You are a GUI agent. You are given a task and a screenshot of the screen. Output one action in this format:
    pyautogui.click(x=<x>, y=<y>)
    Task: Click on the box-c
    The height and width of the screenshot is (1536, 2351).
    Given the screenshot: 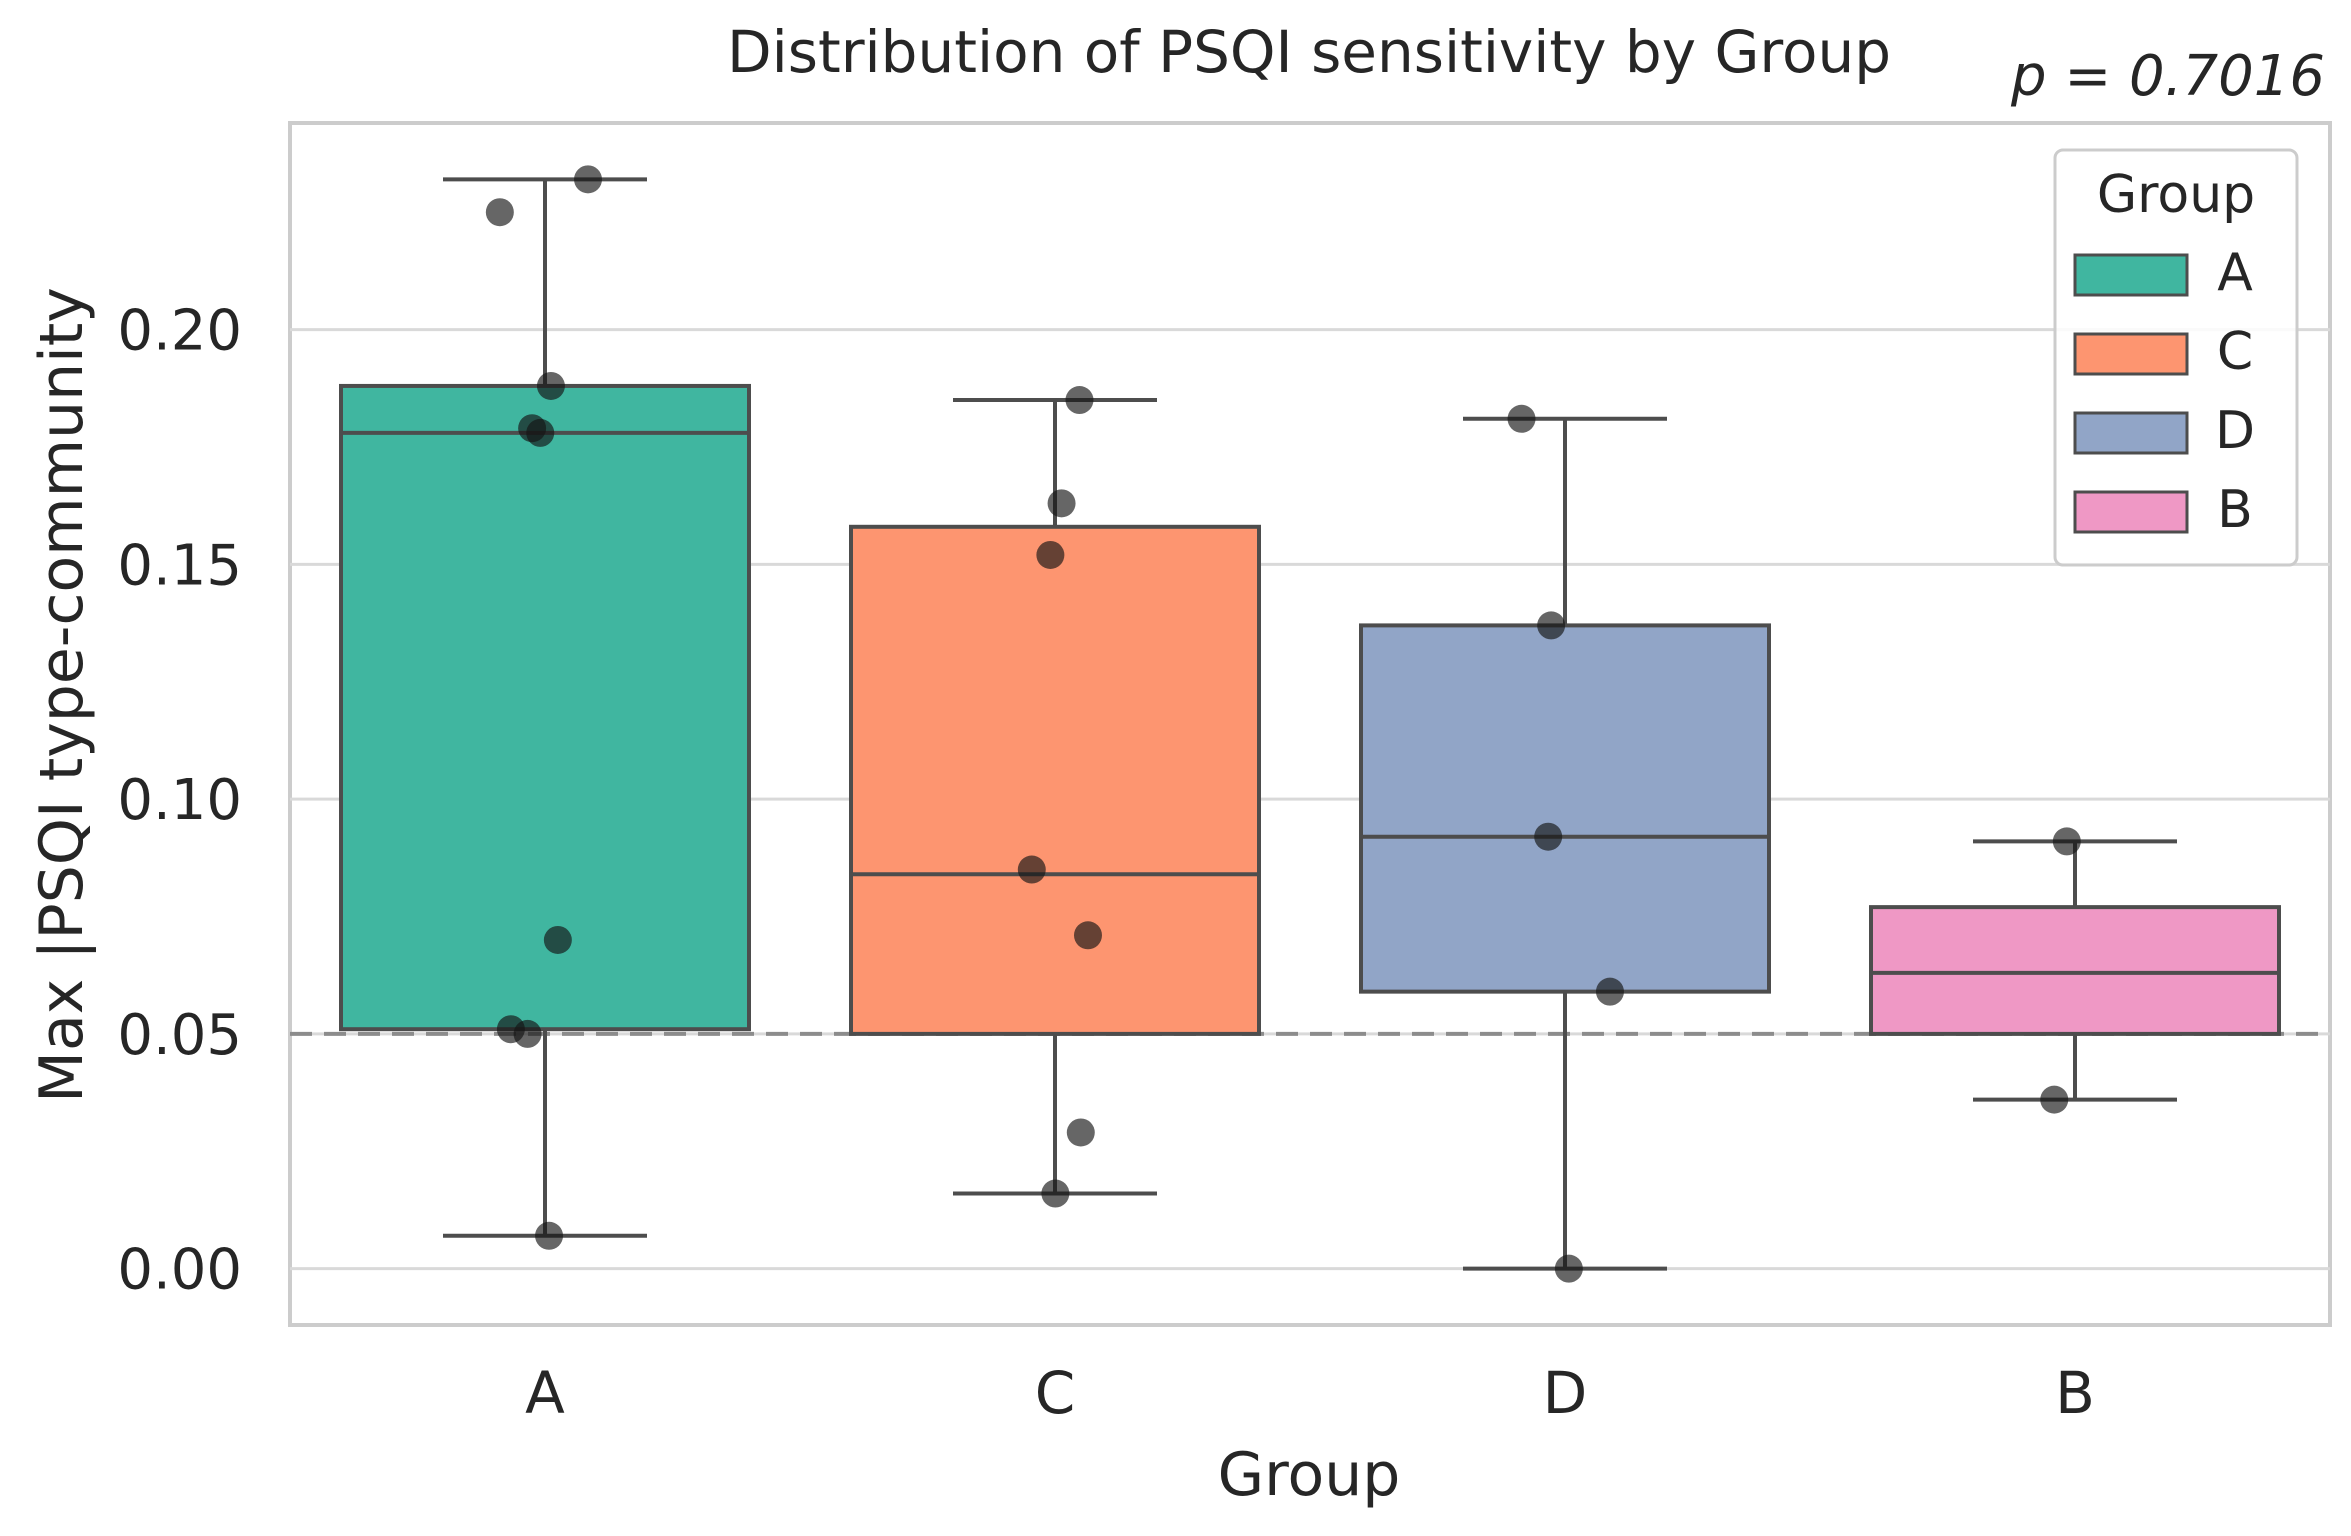 What is the action you would take?
    pyautogui.click(x=1055, y=780)
    